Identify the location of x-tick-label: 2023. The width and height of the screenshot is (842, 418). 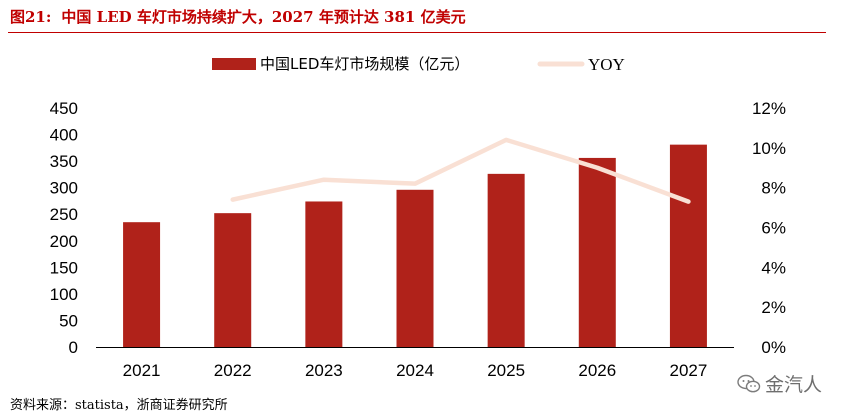
(324, 370).